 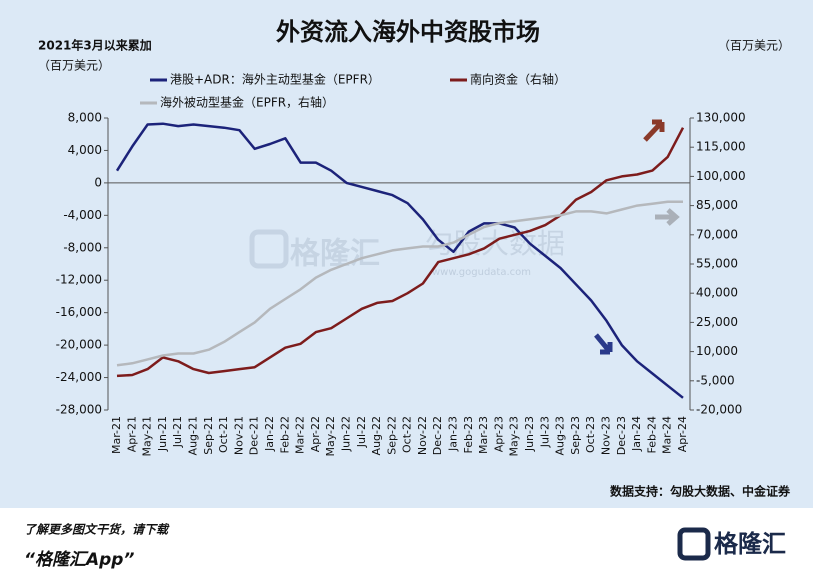 I want to click on y2-tick-label: -20,000, so click(x=719, y=410).